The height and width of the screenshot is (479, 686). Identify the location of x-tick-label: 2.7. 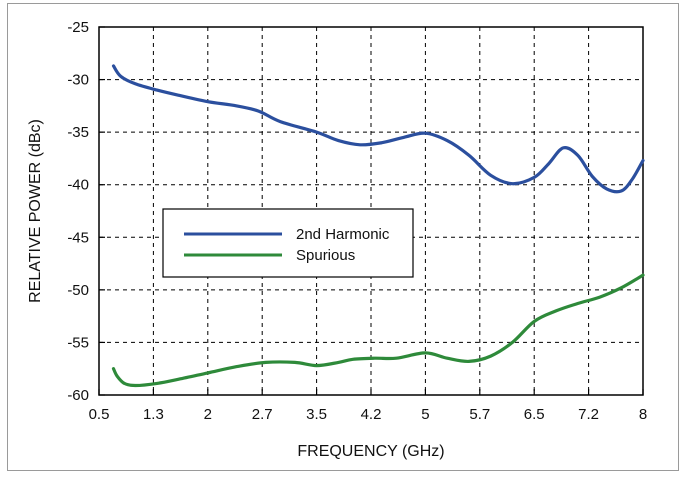
(262, 414).